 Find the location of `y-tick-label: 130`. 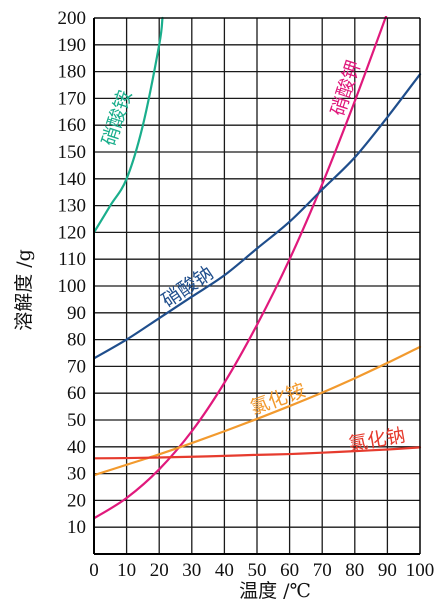

y-tick-label: 130 is located at coordinates (72, 206).